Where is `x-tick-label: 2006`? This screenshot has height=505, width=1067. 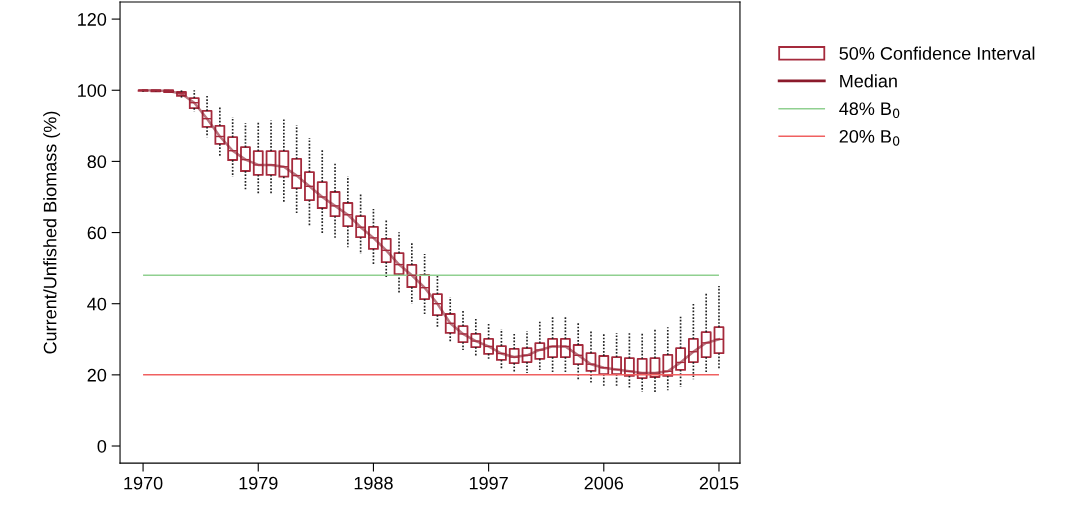 x-tick-label: 2006 is located at coordinates (604, 483).